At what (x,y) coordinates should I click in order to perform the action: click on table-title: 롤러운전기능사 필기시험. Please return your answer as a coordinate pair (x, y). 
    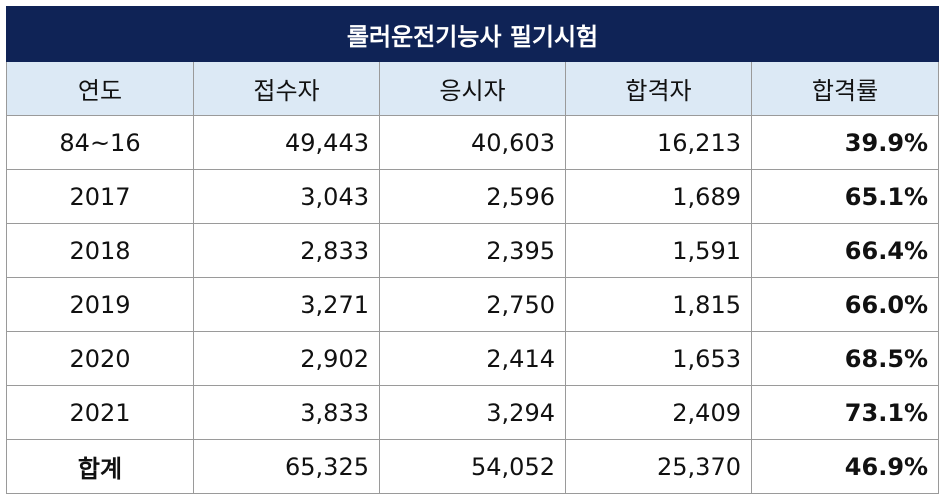
    Looking at the image, I should click on (472, 34).